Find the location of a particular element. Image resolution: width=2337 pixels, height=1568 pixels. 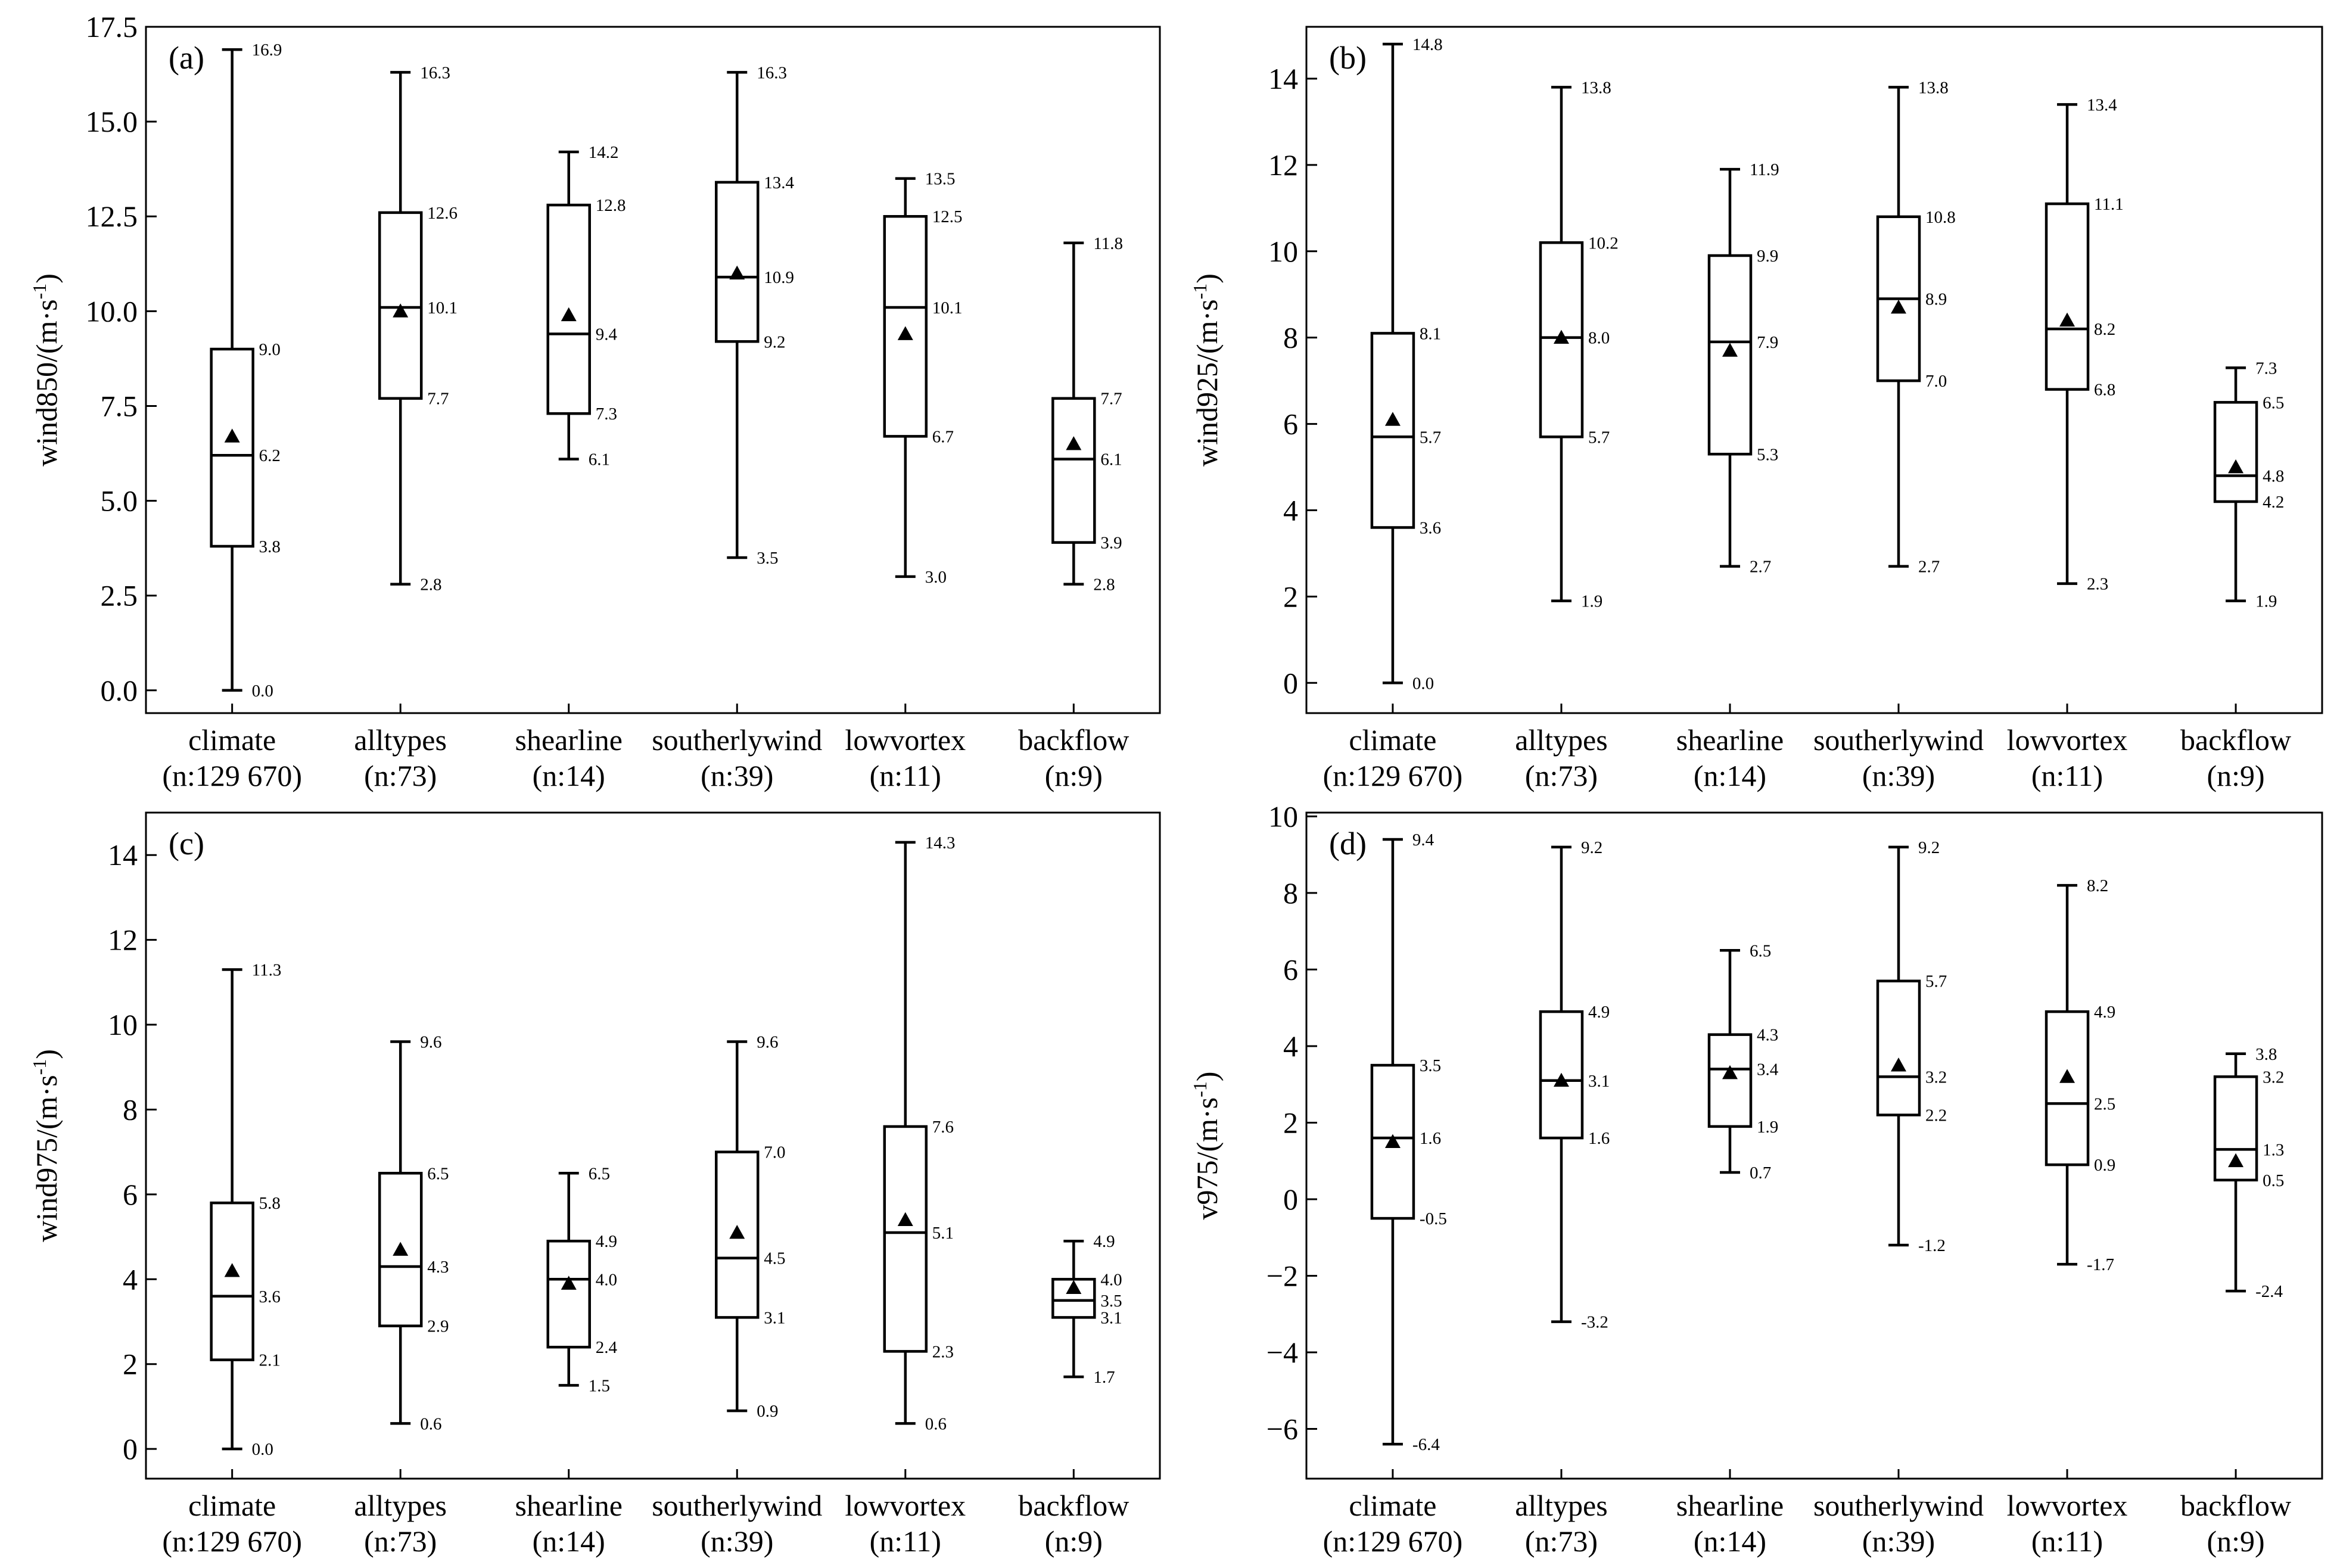

panel-label: (b) is located at coordinates (1348, 58).